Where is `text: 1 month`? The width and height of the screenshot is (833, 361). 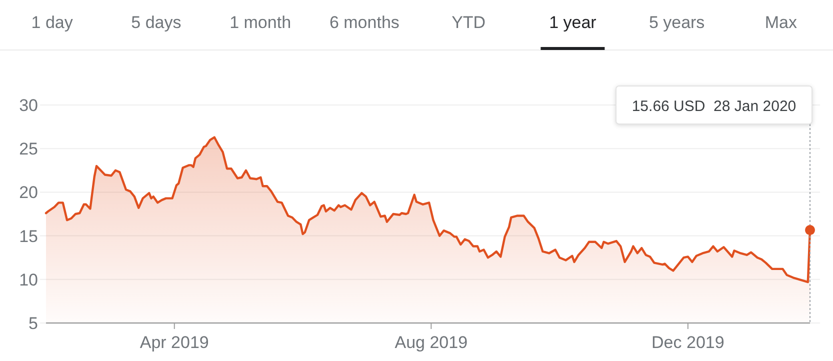
text: 1 month is located at coordinates (261, 22).